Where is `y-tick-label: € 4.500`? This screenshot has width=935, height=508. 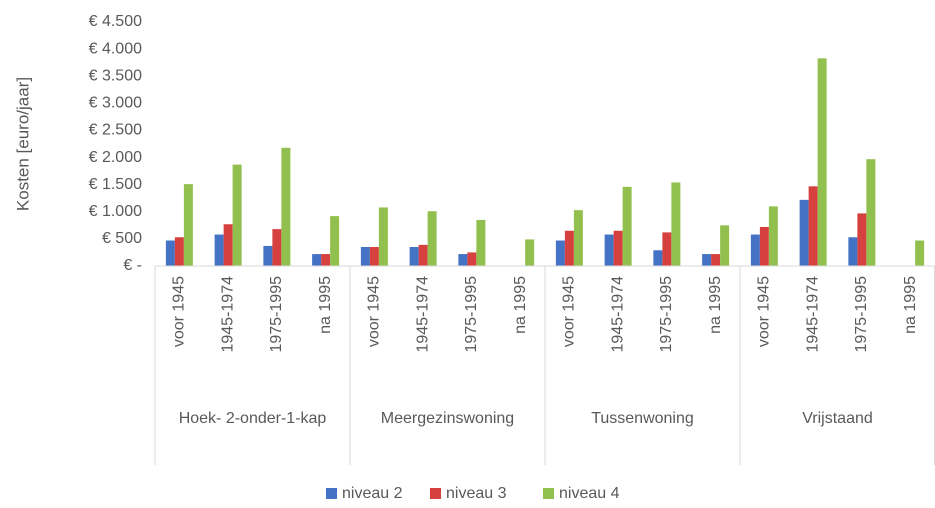 y-tick-label: € 4.500 is located at coordinates (115, 21).